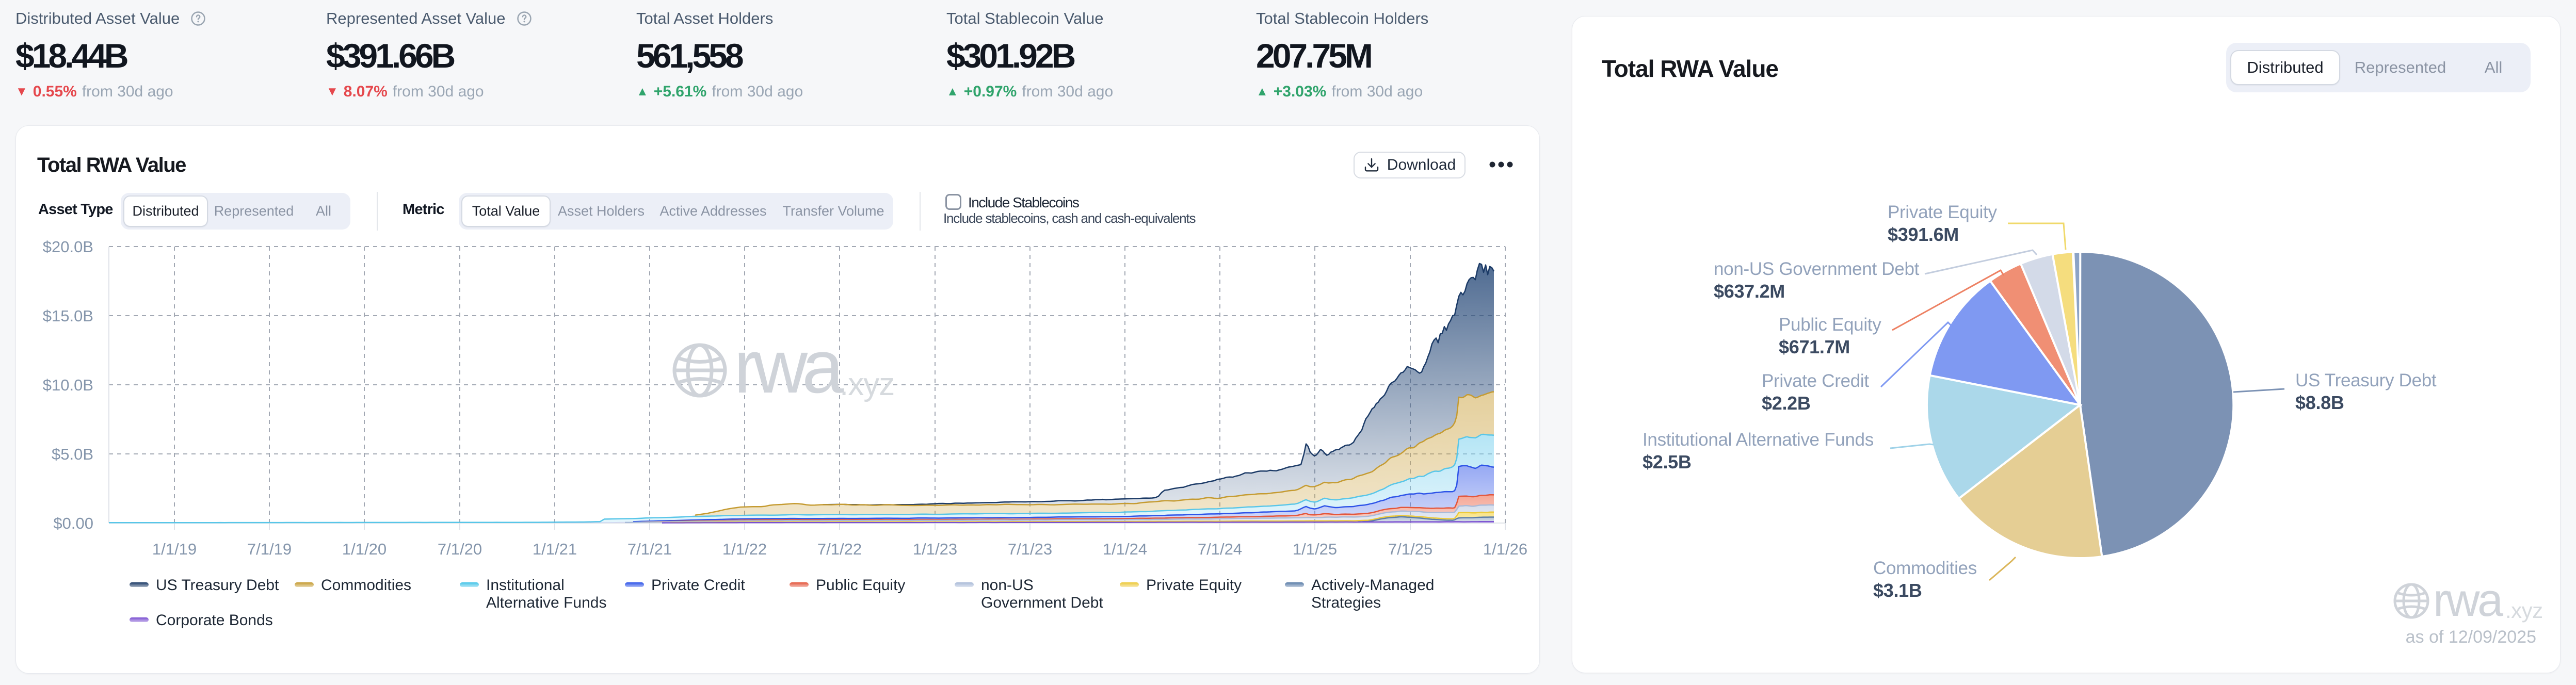  What do you see at coordinates (840, 549) in the screenshot?
I see `svg-text: 7/1/22` at bounding box center [840, 549].